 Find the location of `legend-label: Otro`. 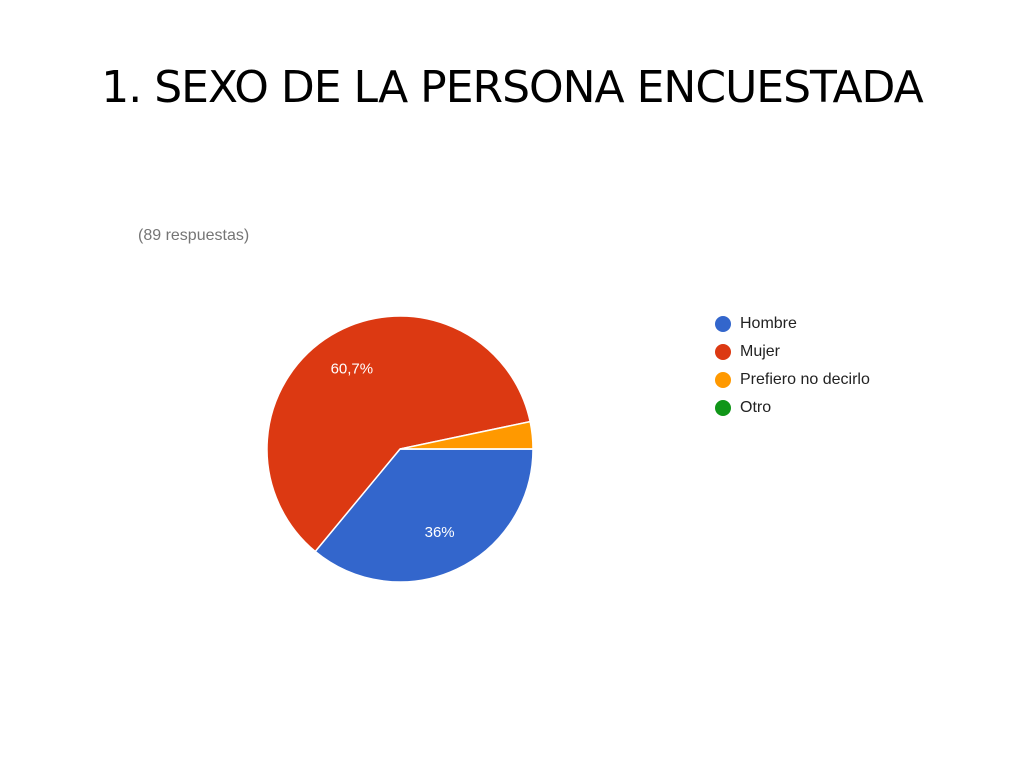

legend-label: Otro is located at coordinates (755, 407).